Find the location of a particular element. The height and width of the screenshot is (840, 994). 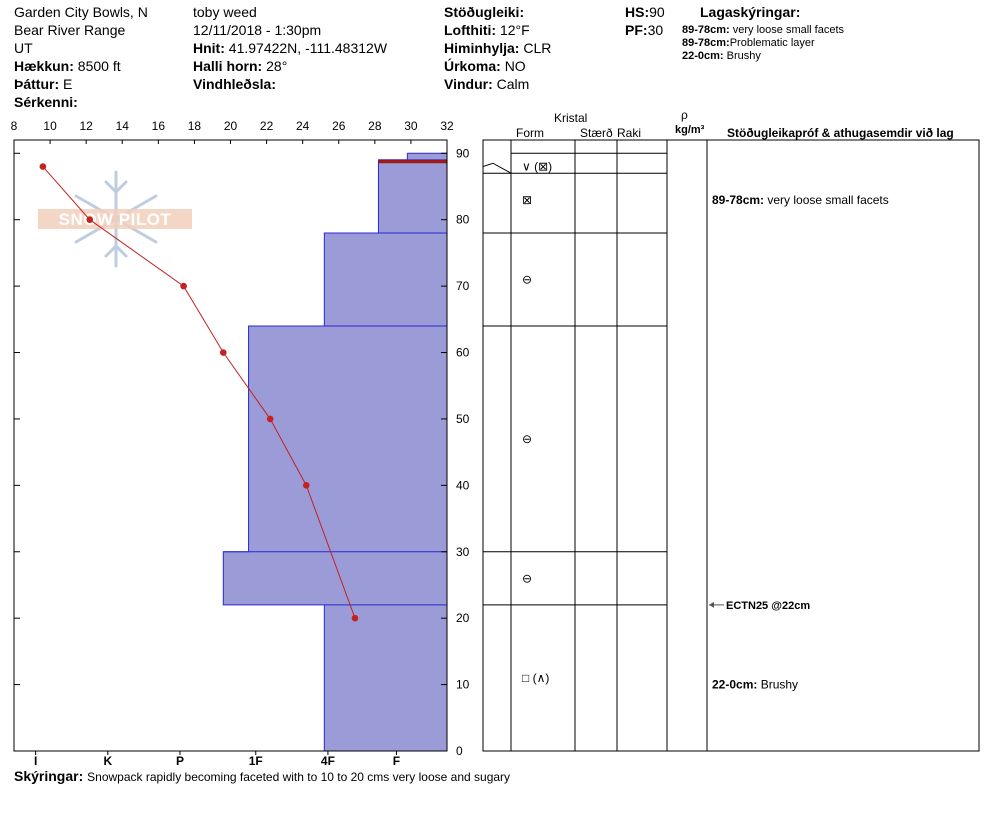

slope-row: Halli horn: 28° is located at coordinates (240, 66).